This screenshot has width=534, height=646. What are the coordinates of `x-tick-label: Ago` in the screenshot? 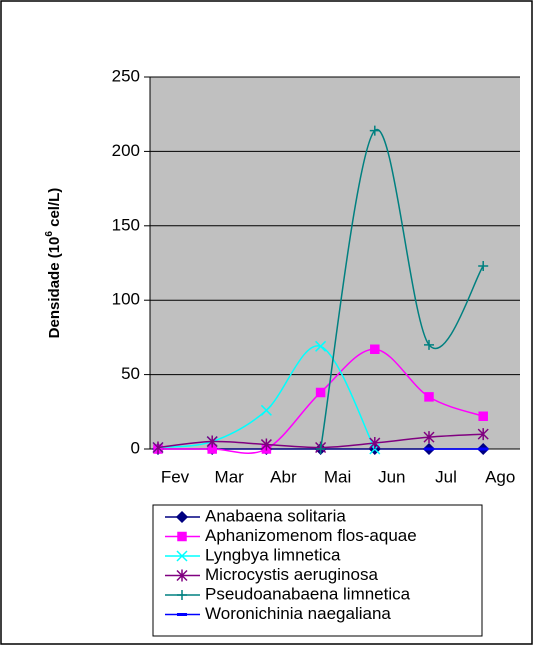 It's located at (500, 476).